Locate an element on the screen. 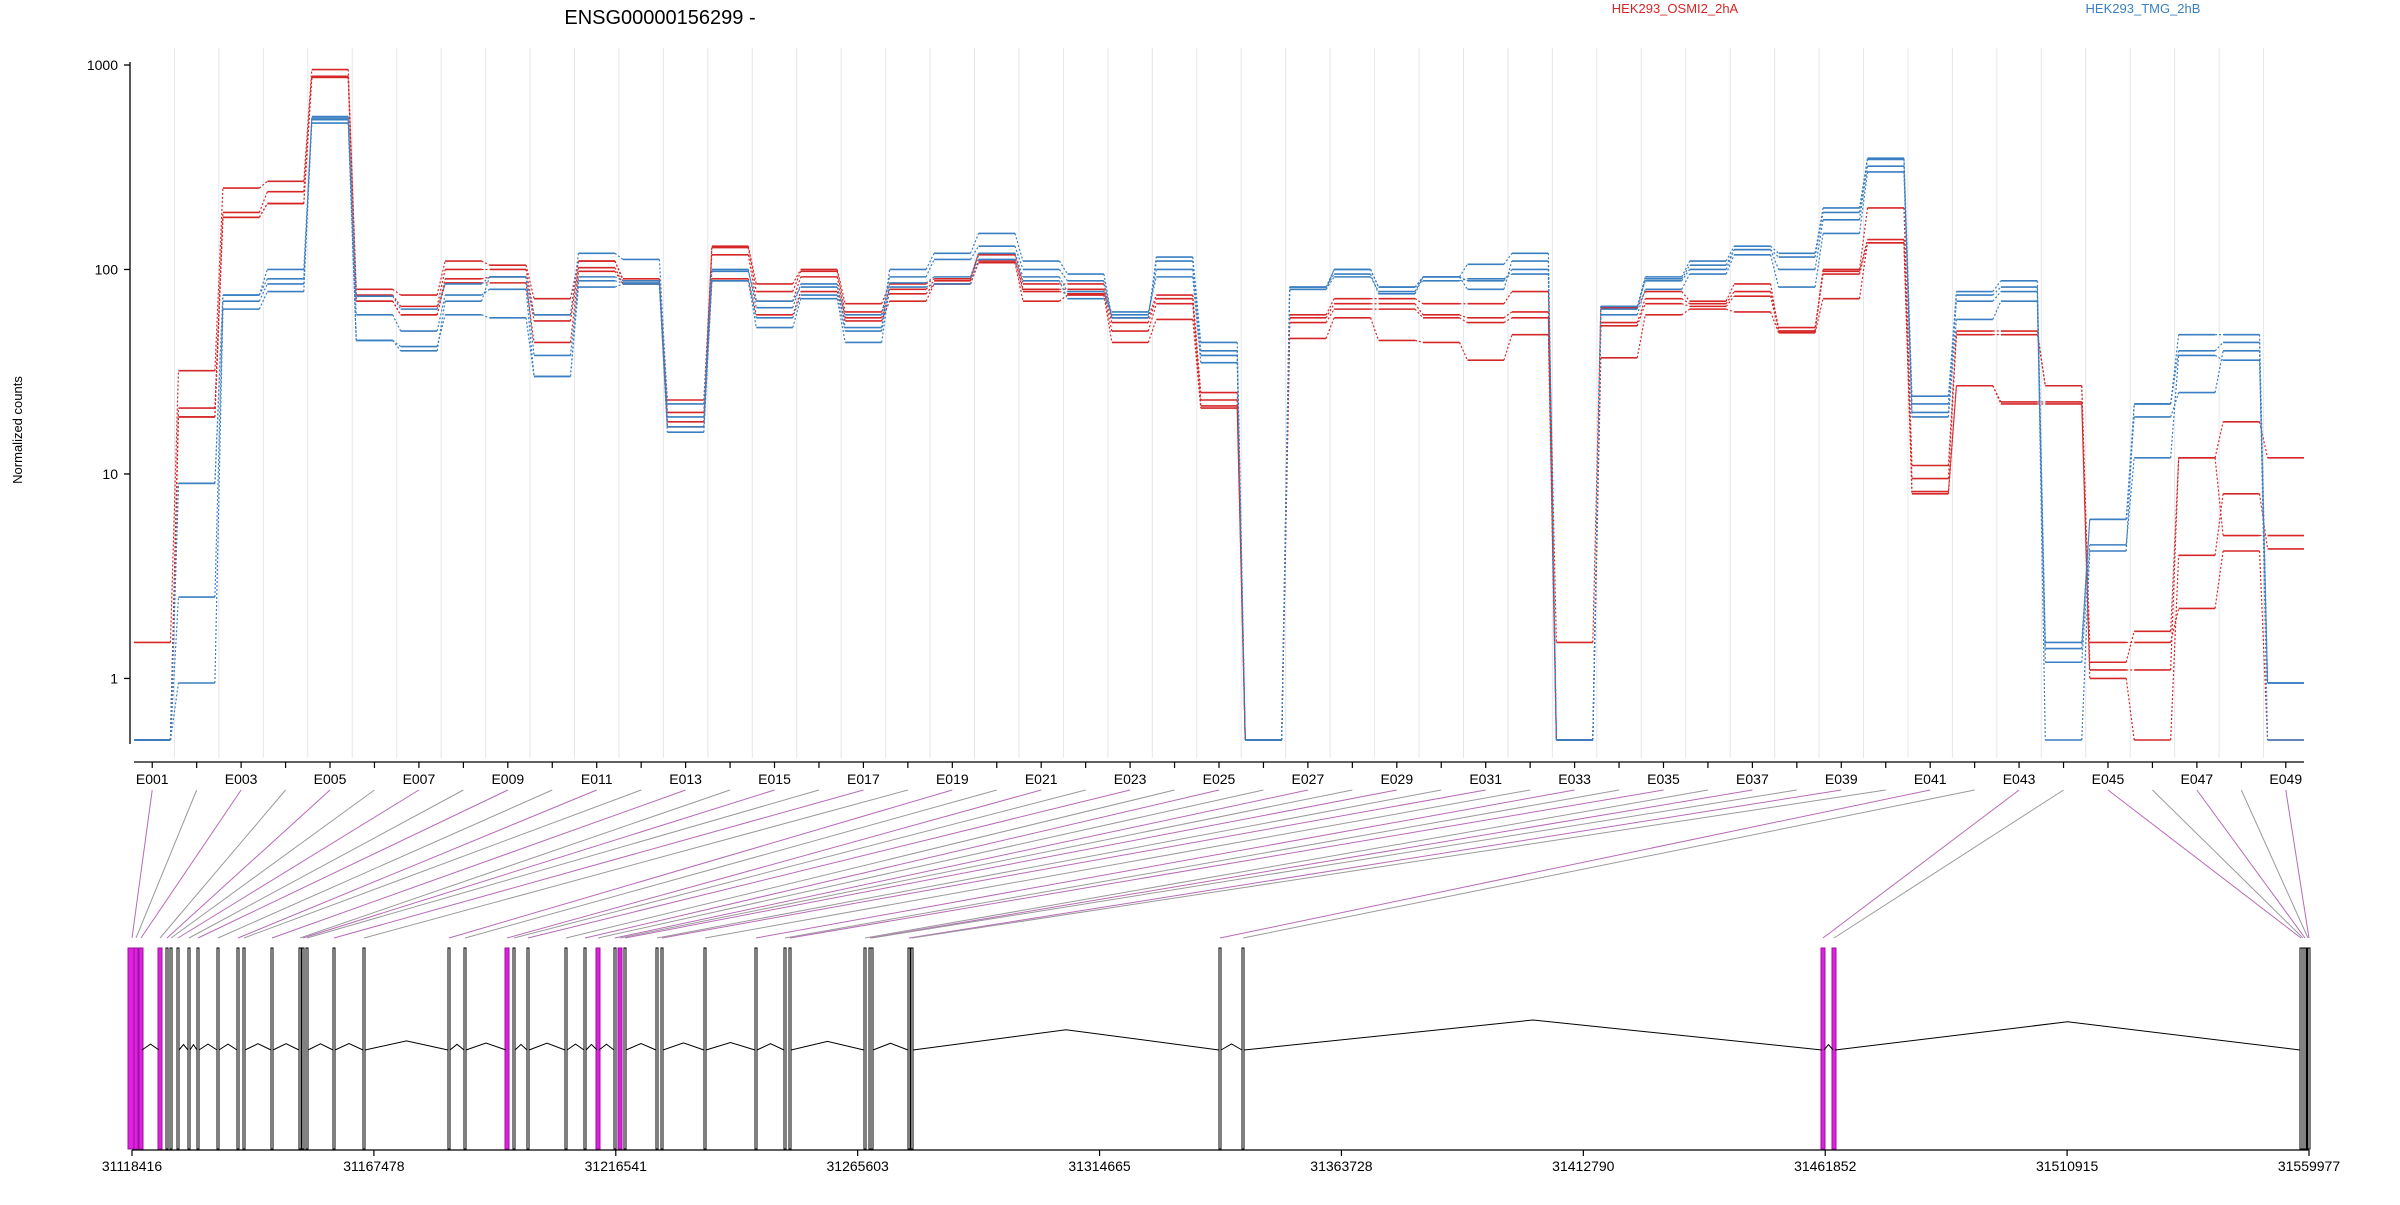  x-tick-label: E045 is located at coordinates (2108, 779).